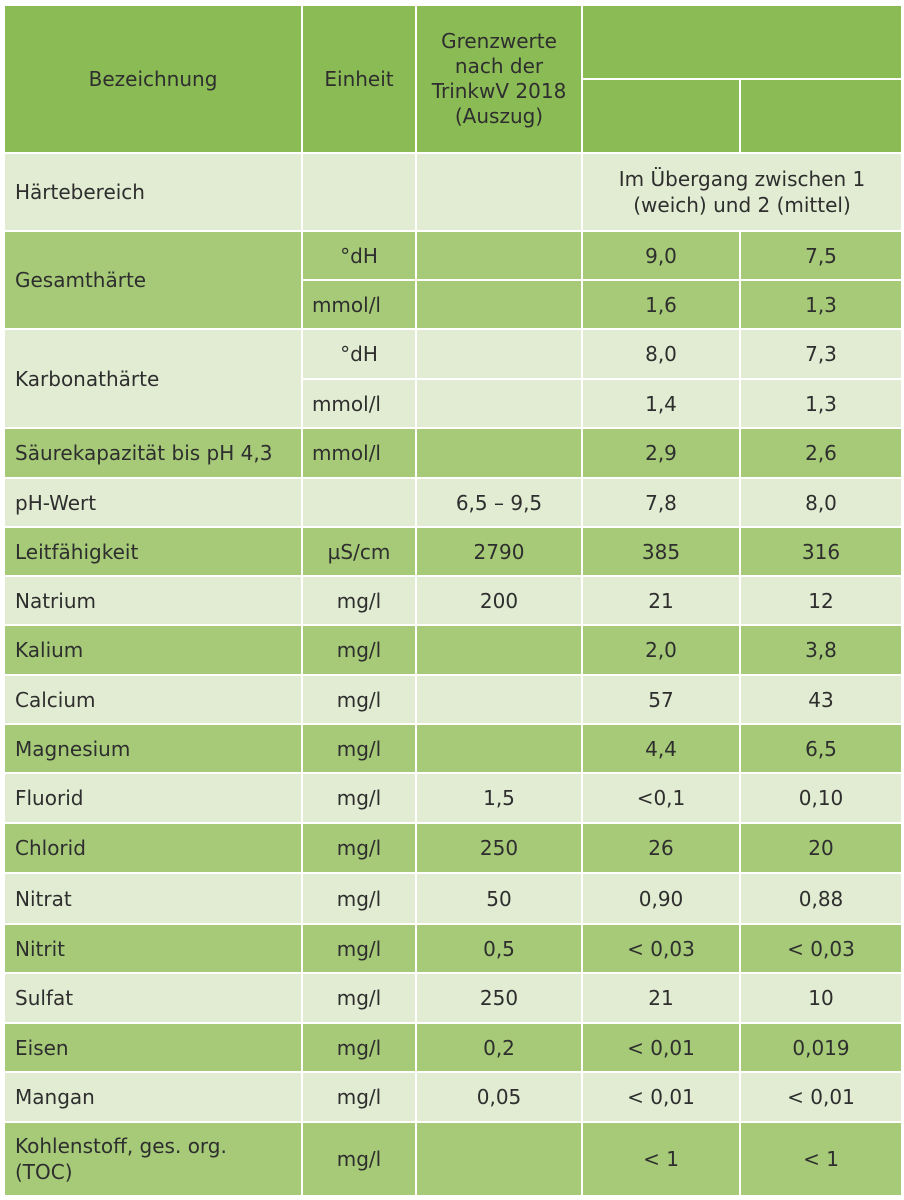 This screenshot has height=1200, width=904. I want to click on row-value-2: 0,88, so click(821, 898).